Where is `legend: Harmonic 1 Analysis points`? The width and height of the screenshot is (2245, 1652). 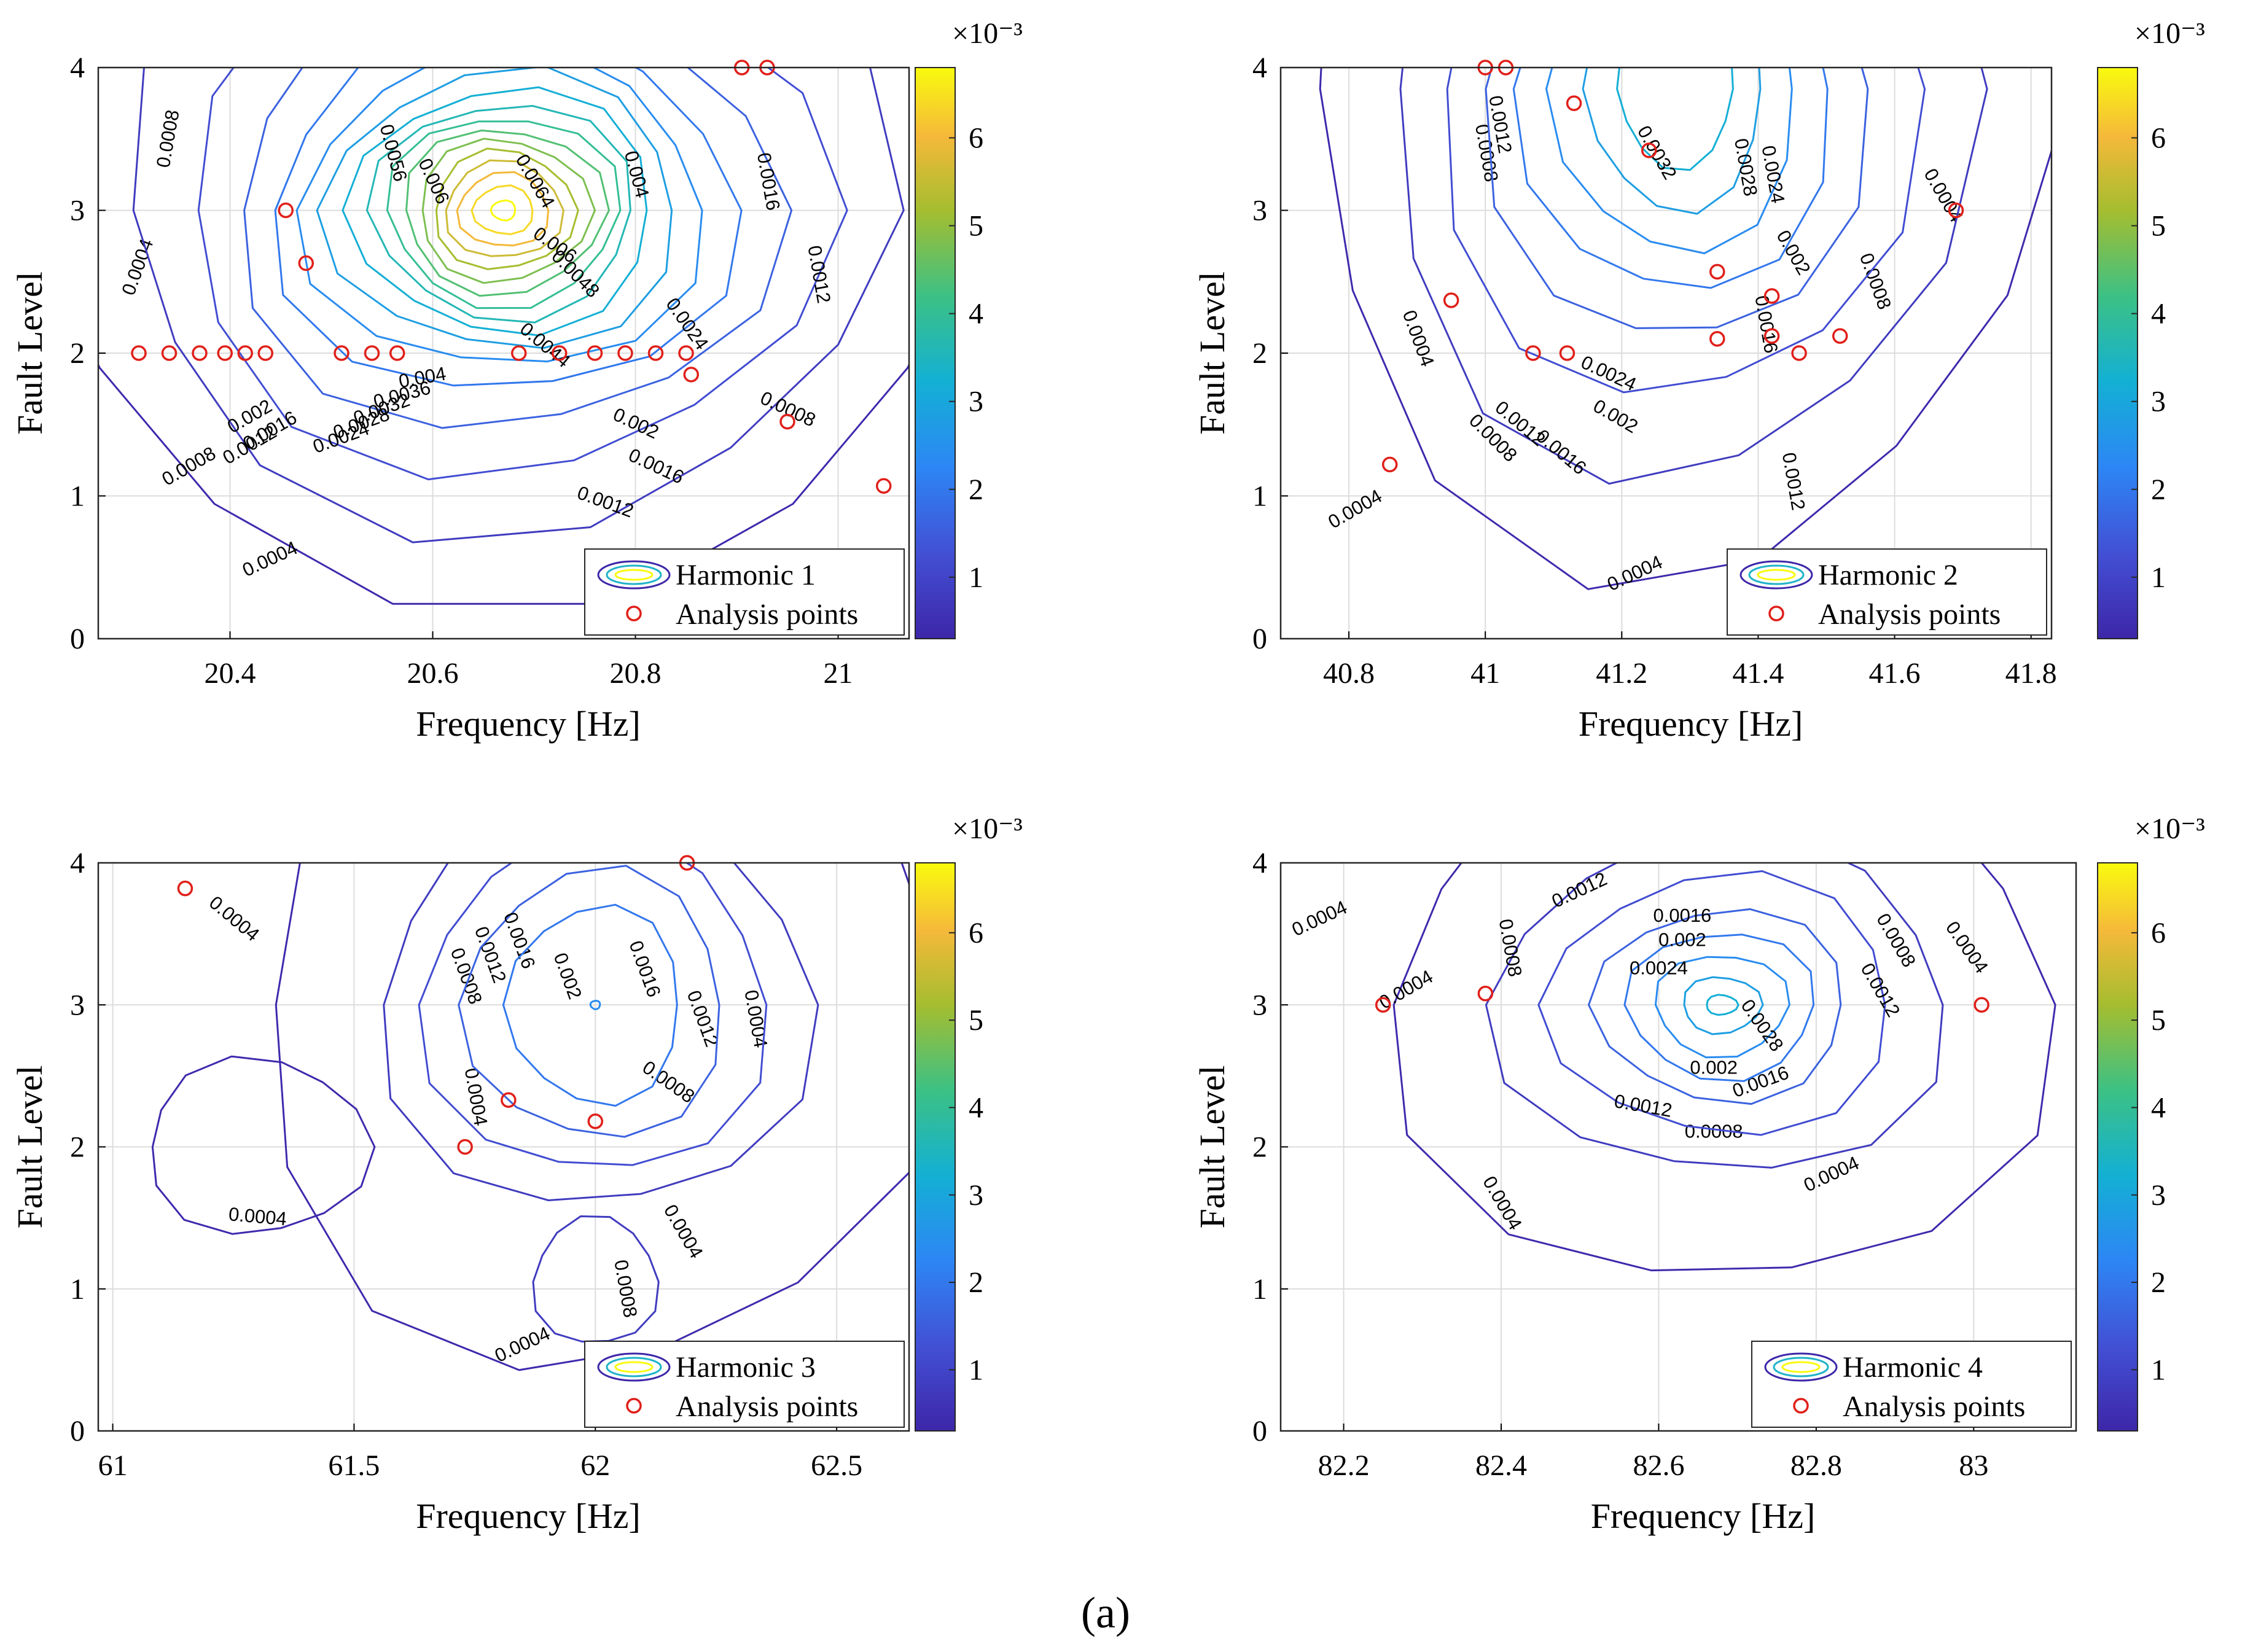 legend: Harmonic 1 Analysis points is located at coordinates (744, 592).